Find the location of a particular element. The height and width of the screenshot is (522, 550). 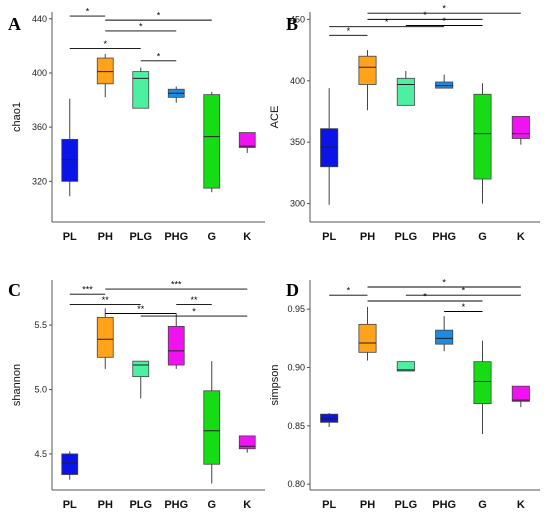

y-tick-label: 0.95 is located at coordinates (296, 309).